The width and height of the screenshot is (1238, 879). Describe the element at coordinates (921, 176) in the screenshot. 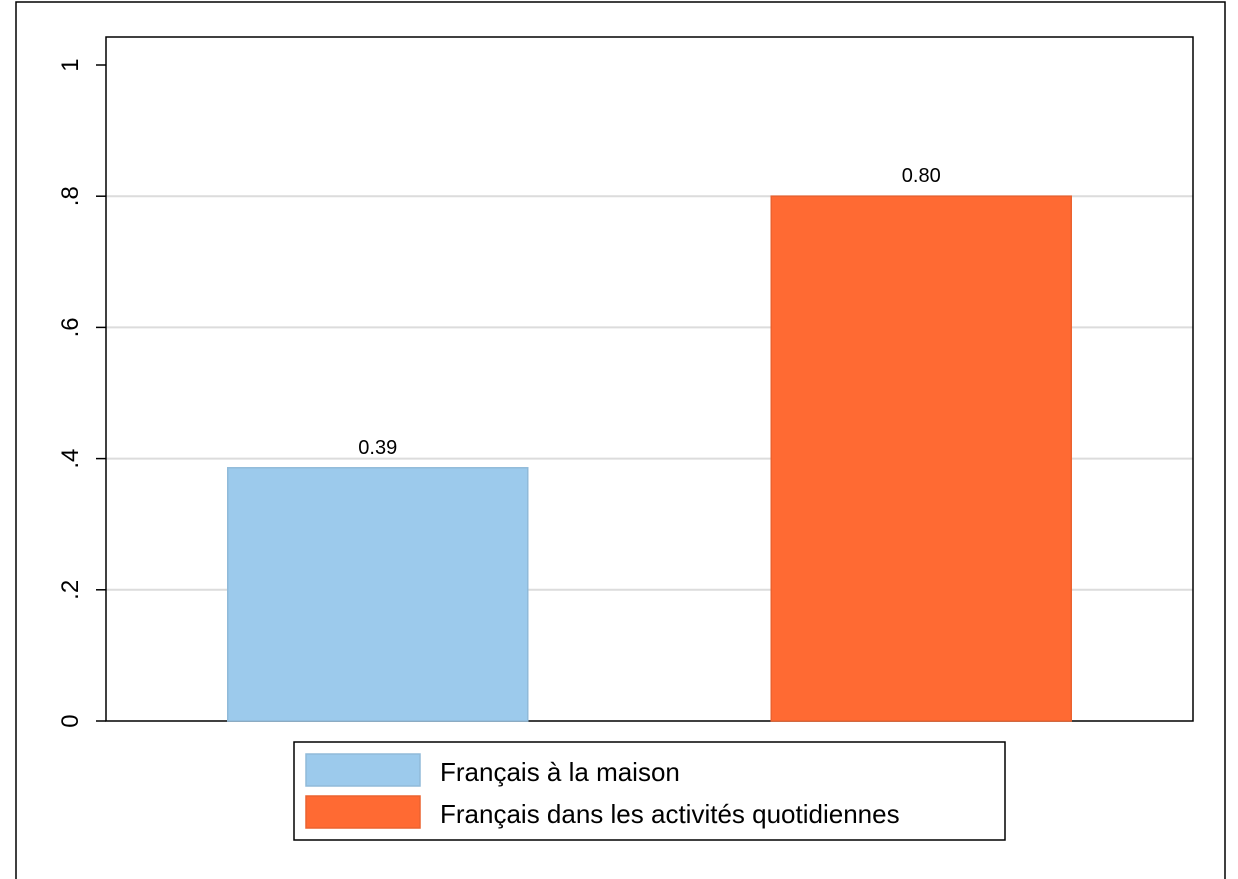

I see `bar-value-label: 0.80` at that location.